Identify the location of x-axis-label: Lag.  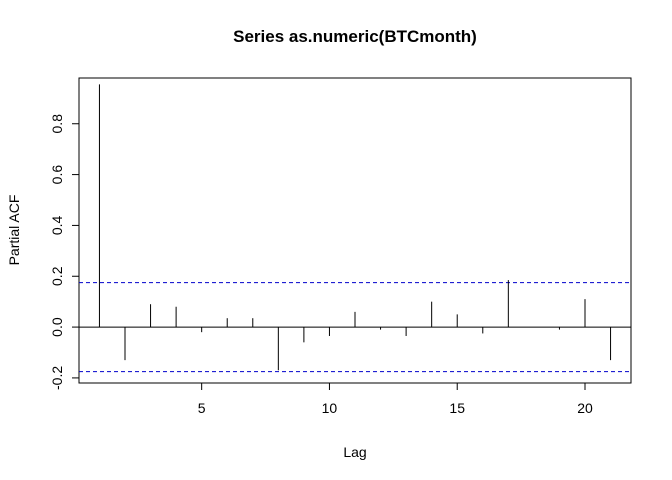
(354, 452).